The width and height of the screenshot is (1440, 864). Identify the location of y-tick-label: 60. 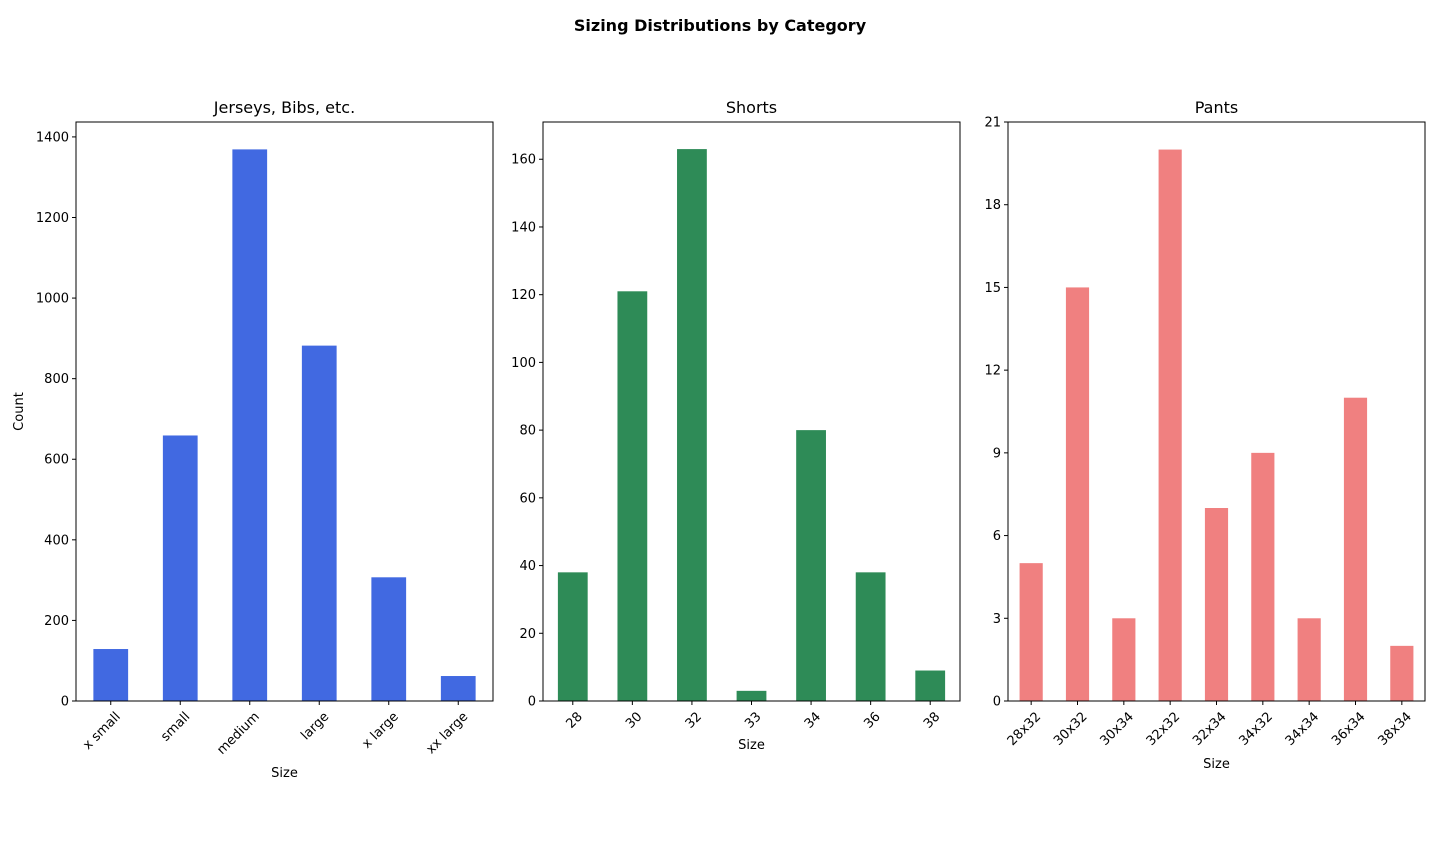
(527, 498).